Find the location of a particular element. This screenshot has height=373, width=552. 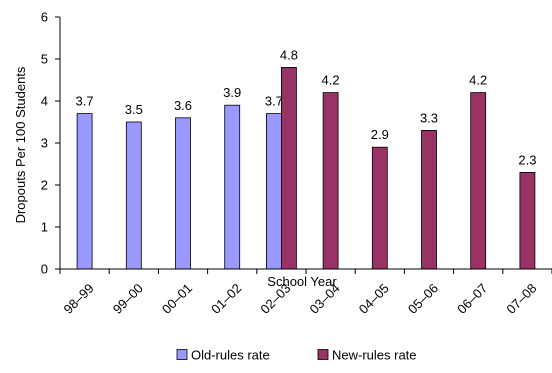

y-tick-label: 2 is located at coordinates (44, 185).